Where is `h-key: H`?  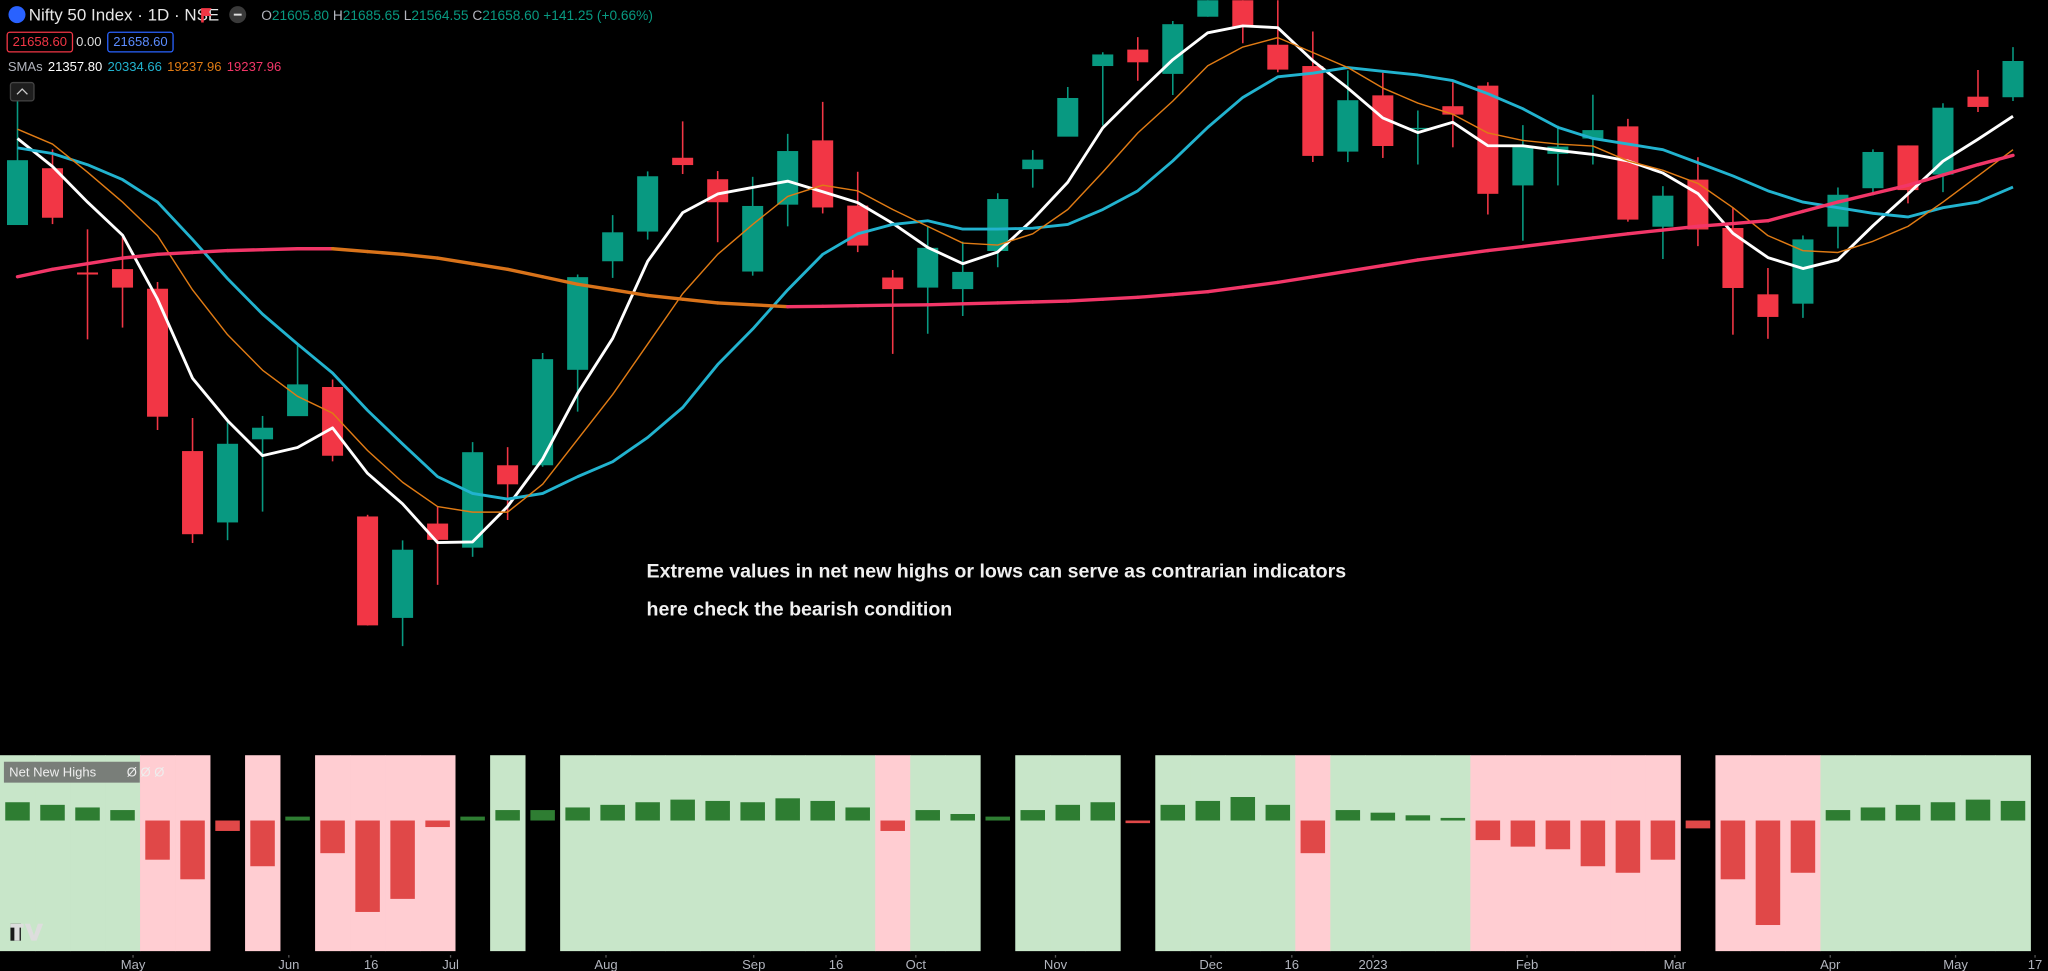 h-key: H is located at coordinates (338, 15).